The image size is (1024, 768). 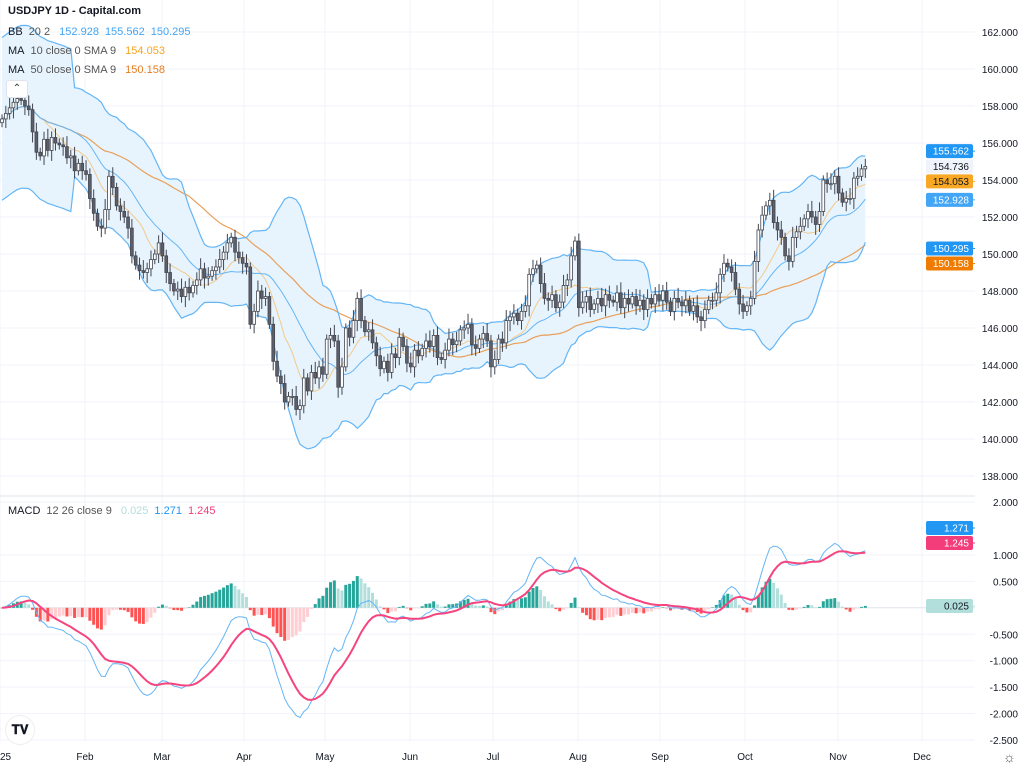 What do you see at coordinates (114, 511) in the screenshot?
I see `legend-macd: MACD 12 26 close 9 0.025 1.271 1.245` at bounding box center [114, 511].